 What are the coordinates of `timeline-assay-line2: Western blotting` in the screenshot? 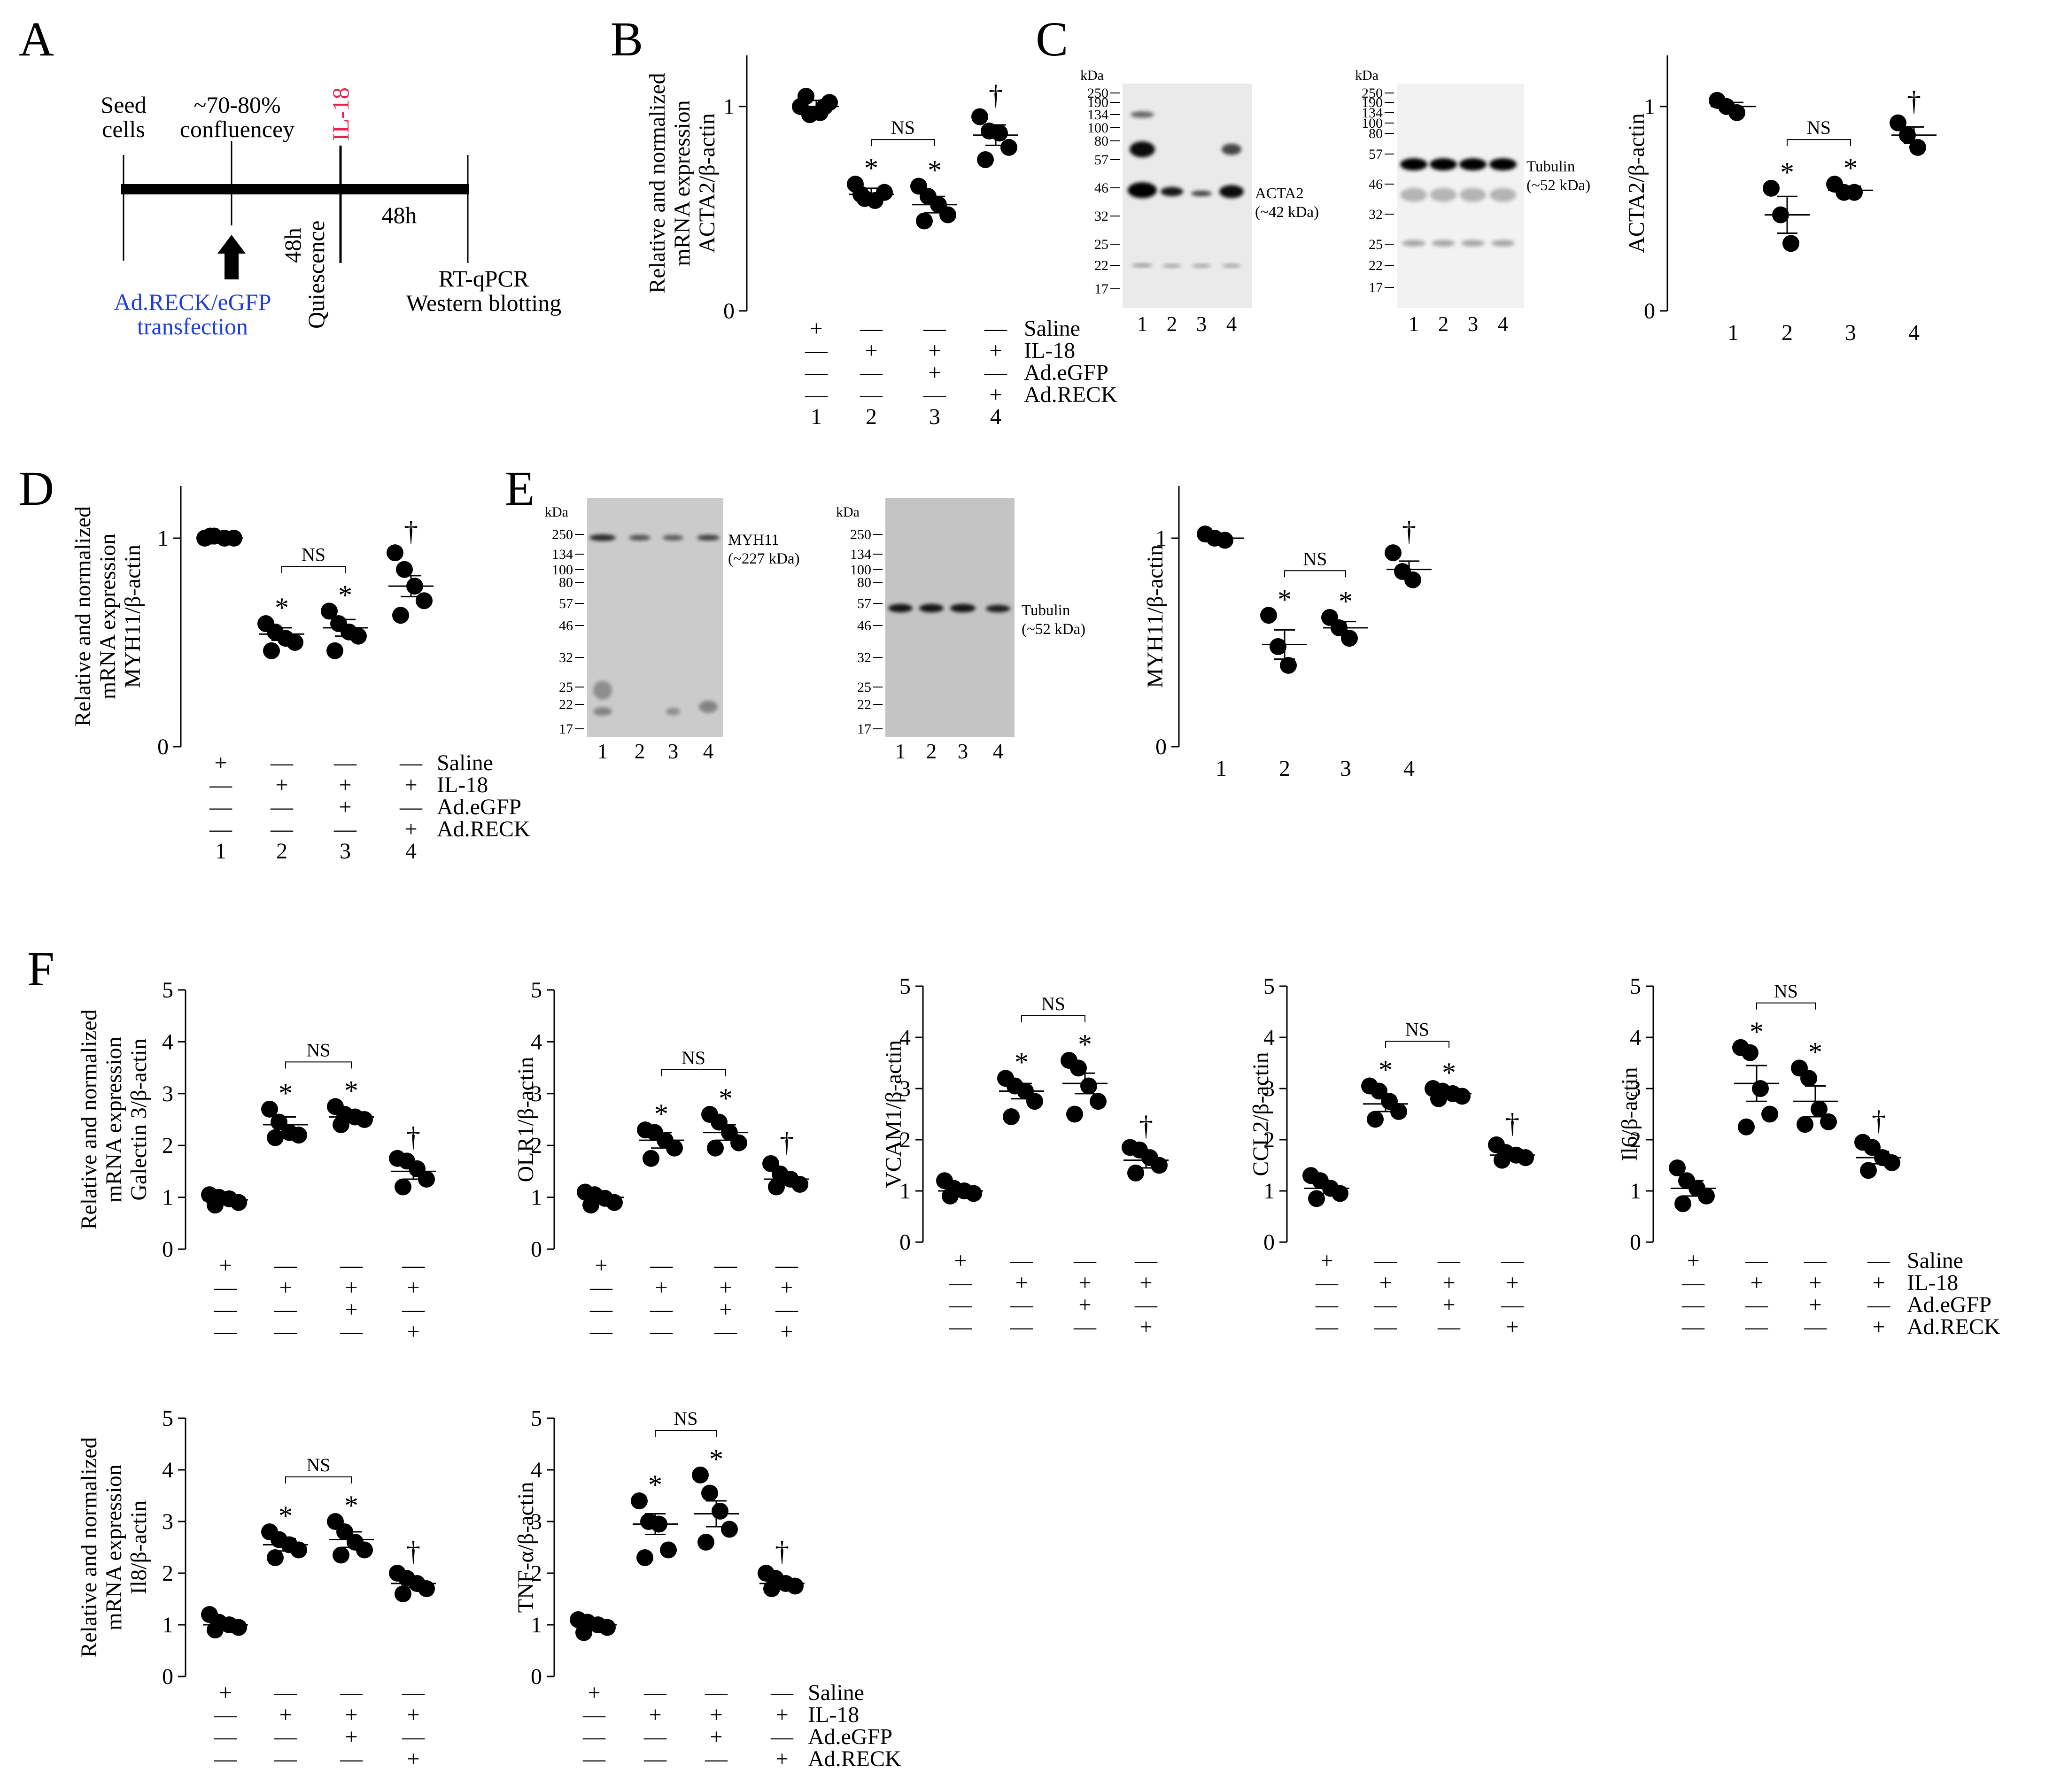 It's located at (484, 303).